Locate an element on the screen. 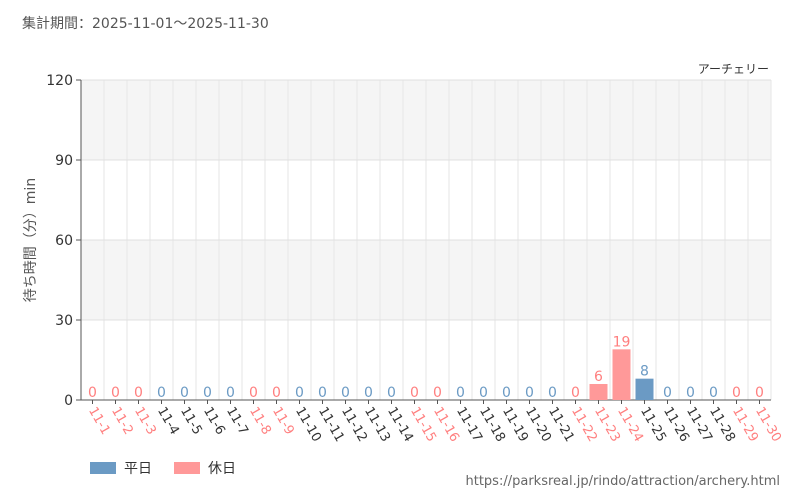 Image resolution: width=800 pixels, height=500 pixels. x-tick-label: 11-9 is located at coordinates (283, 421).